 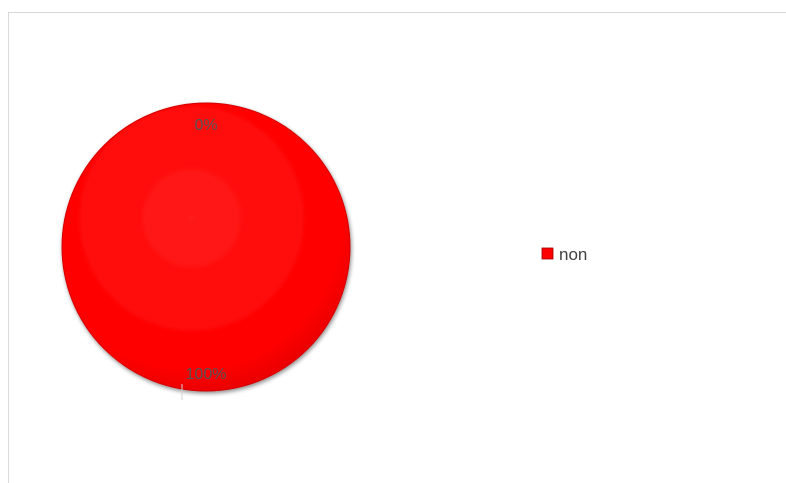 What do you see at coordinates (206, 374) in the screenshot?
I see `data-label-non: 100%` at bounding box center [206, 374].